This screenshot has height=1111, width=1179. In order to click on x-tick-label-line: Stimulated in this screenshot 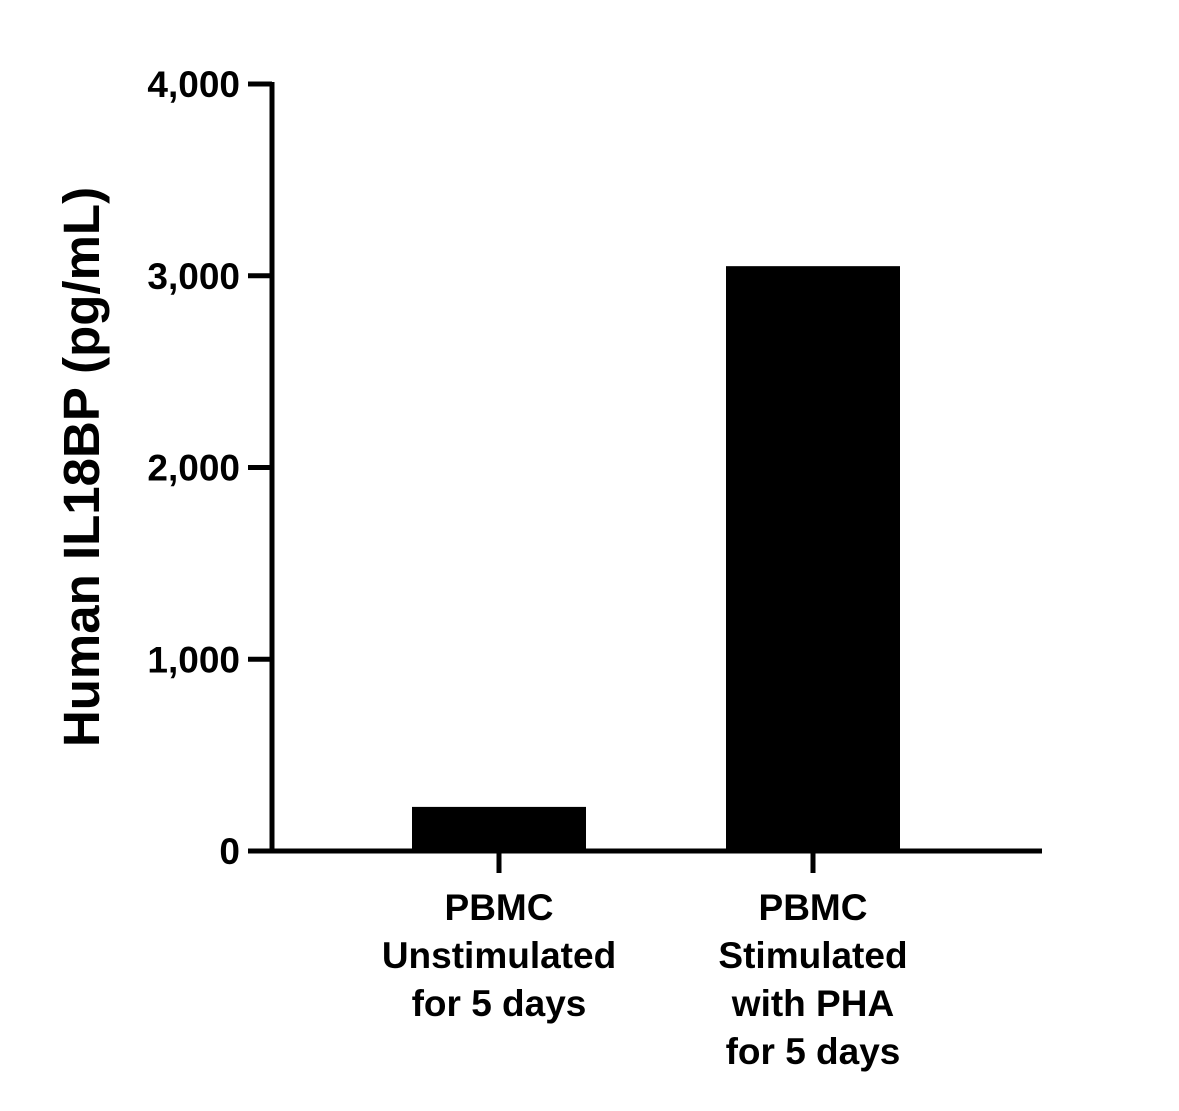, I will do `click(812, 955)`.